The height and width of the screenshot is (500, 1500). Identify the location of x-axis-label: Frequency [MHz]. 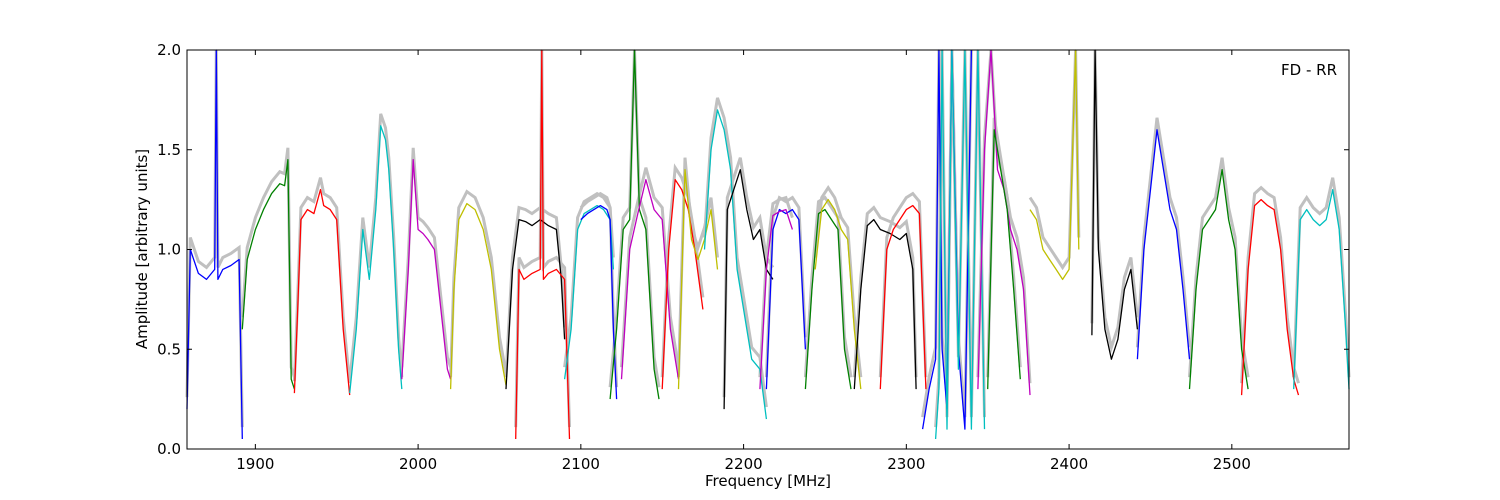
(768, 481).